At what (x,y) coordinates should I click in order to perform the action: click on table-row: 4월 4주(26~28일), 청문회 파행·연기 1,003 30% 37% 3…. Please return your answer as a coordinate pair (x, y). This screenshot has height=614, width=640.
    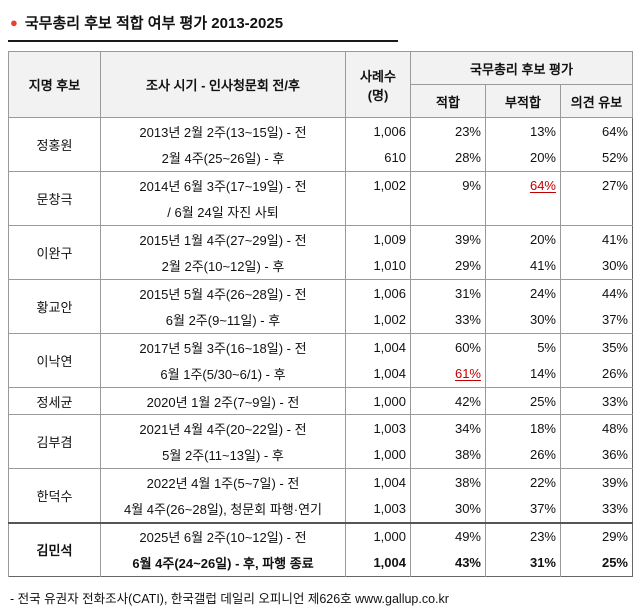
    Looking at the image, I should click on (321, 509).